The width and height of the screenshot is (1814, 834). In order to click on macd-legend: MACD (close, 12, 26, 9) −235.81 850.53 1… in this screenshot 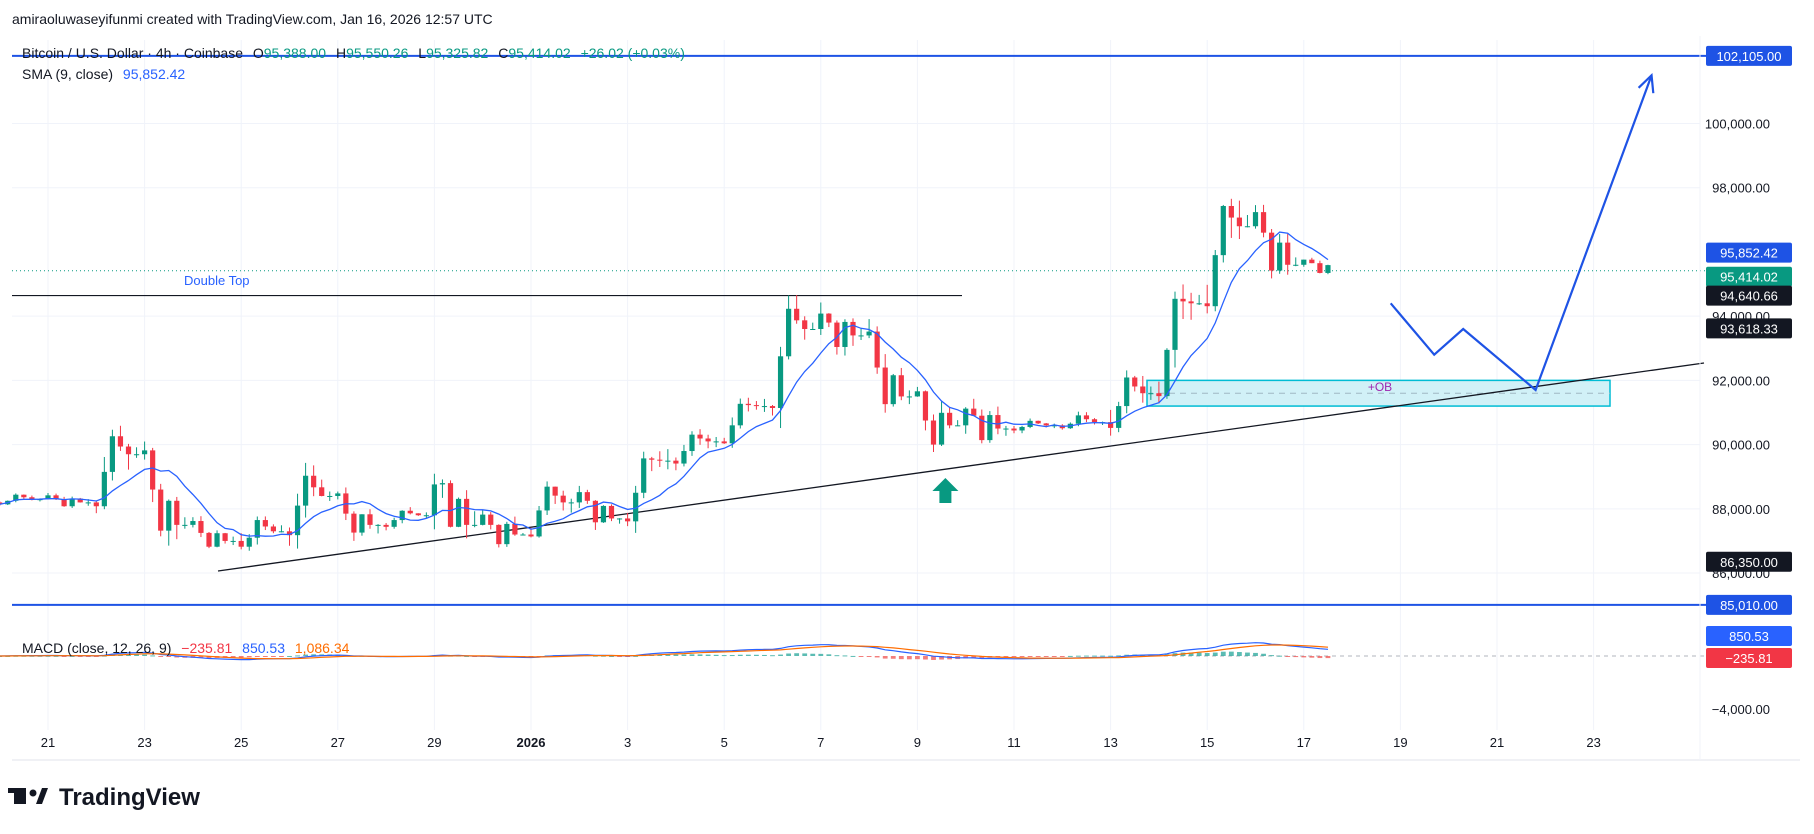, I will do `click(186, 648)`.